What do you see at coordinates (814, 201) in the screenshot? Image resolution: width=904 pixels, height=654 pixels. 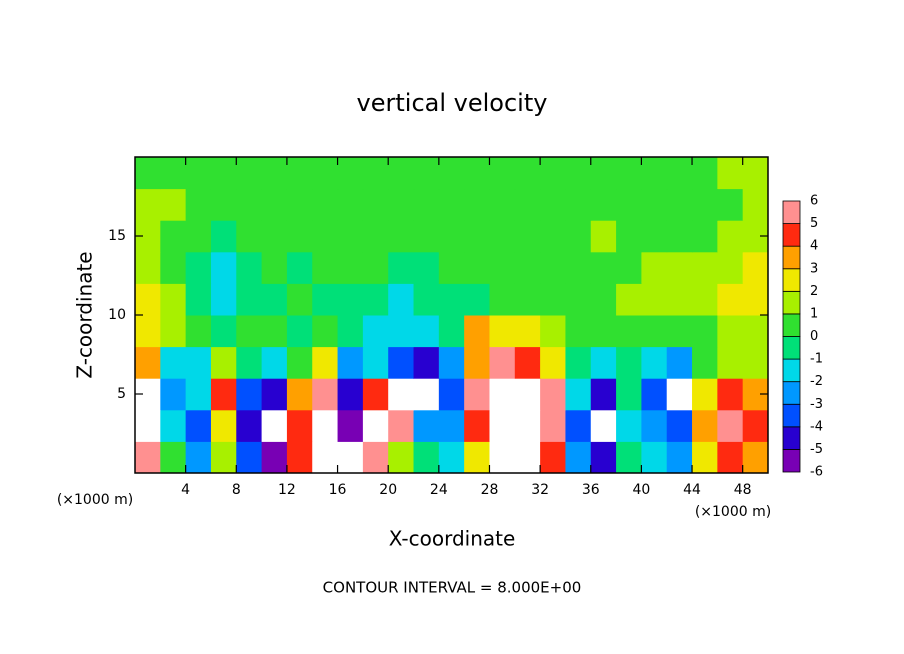 I see `colorbar-label: 6` at bounding box center [814, 201].